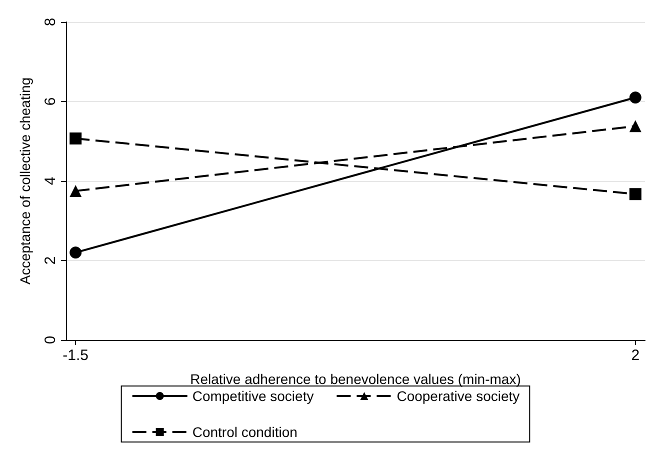 Image resolution: width=651 pixels, height=456 pixels. I want to click on y-tick-label: 0, so click(50, 340).